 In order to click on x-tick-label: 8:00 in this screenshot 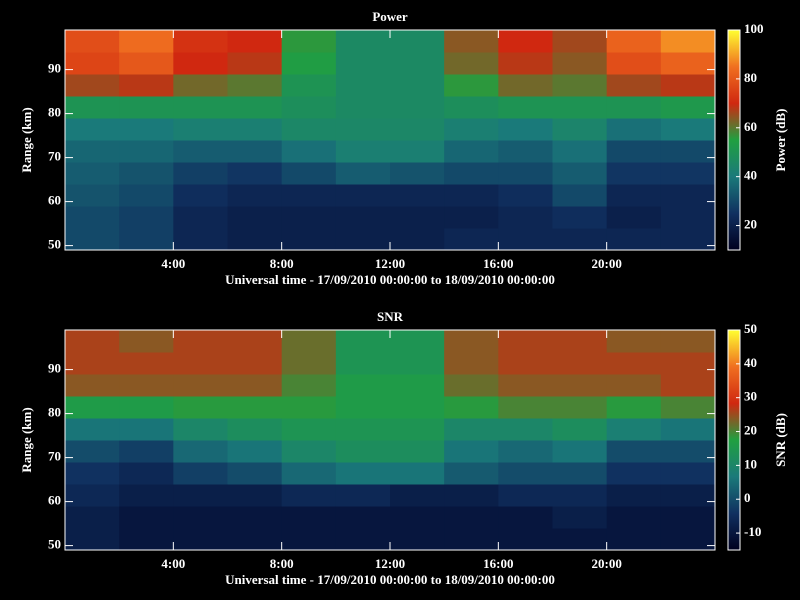, I will do `click(282, 263)`.